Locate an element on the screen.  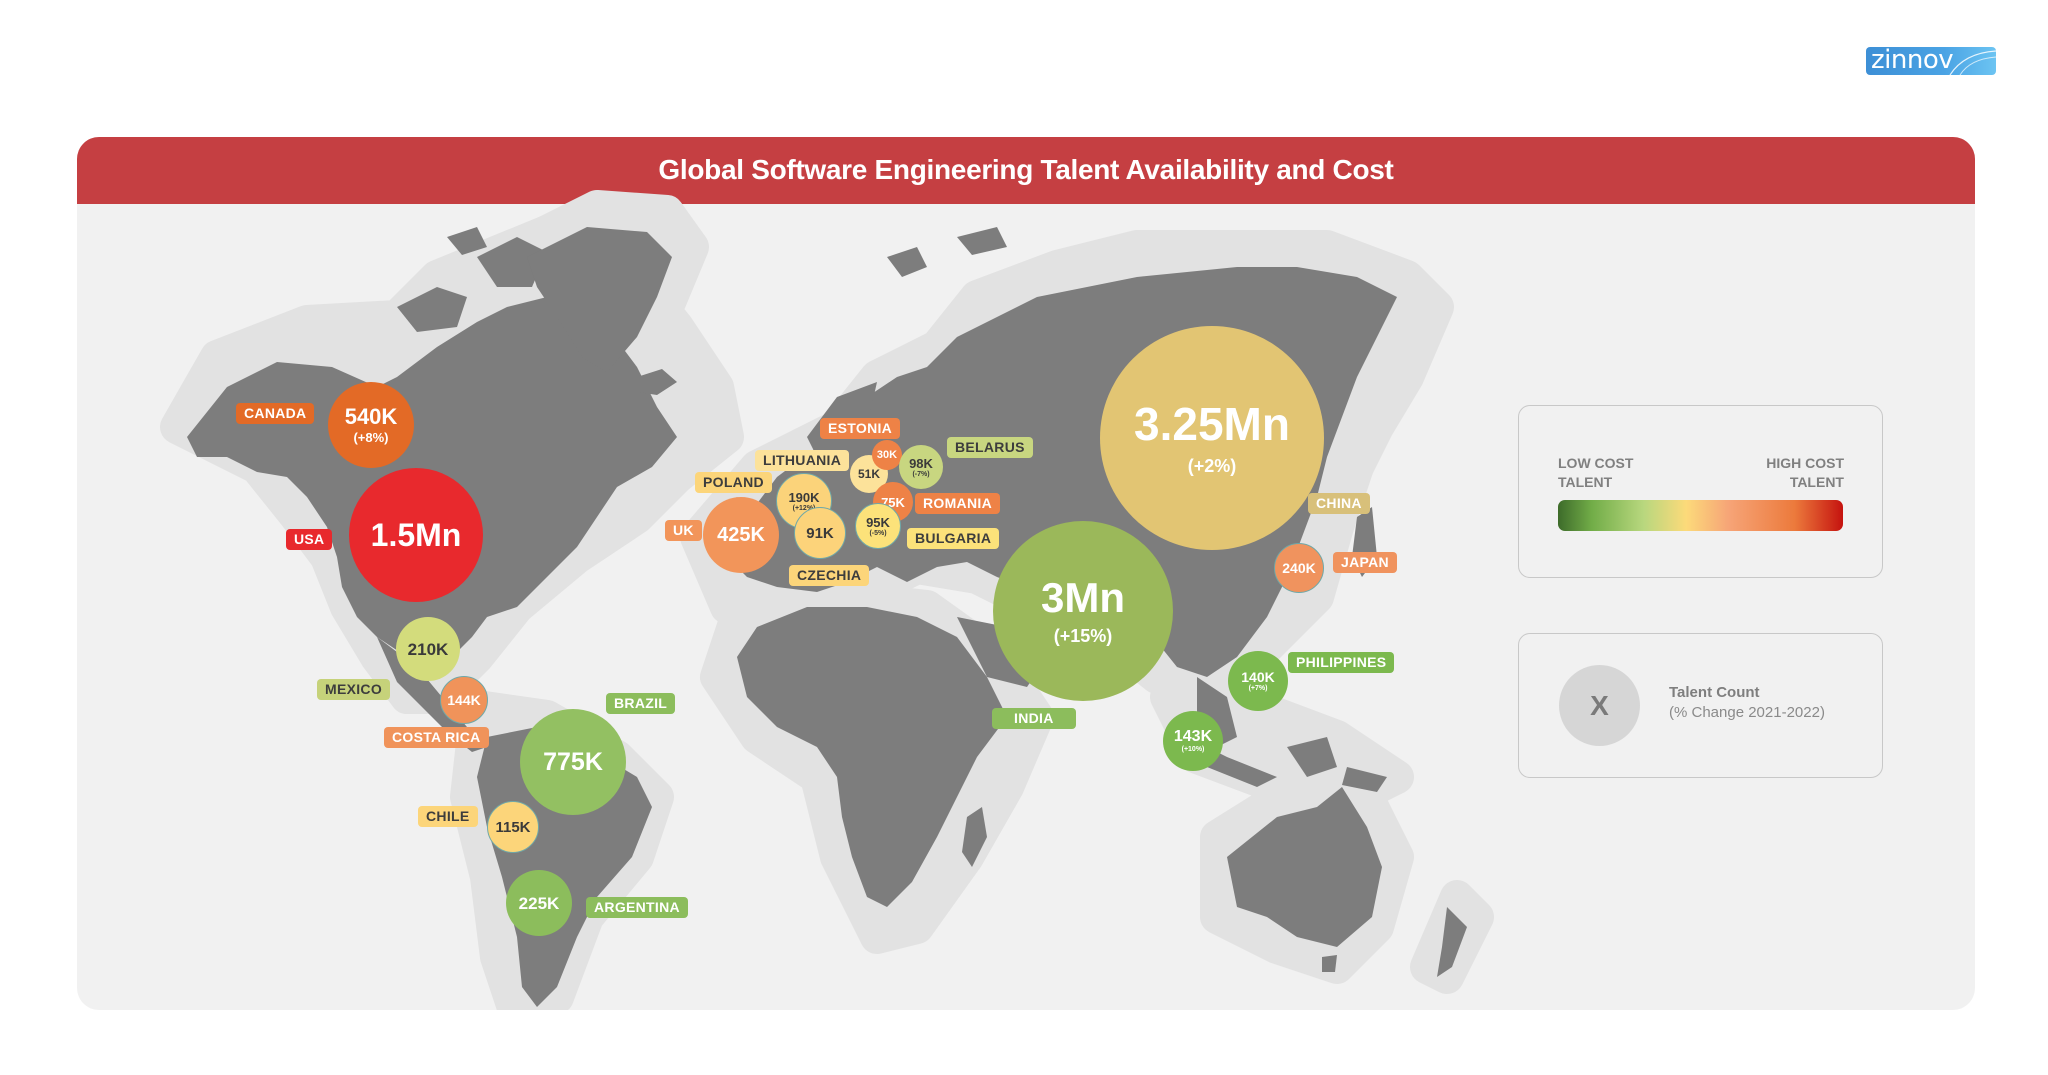
high-cost-label: HIGH COST TALENT is located at coordinates (1805, 473).